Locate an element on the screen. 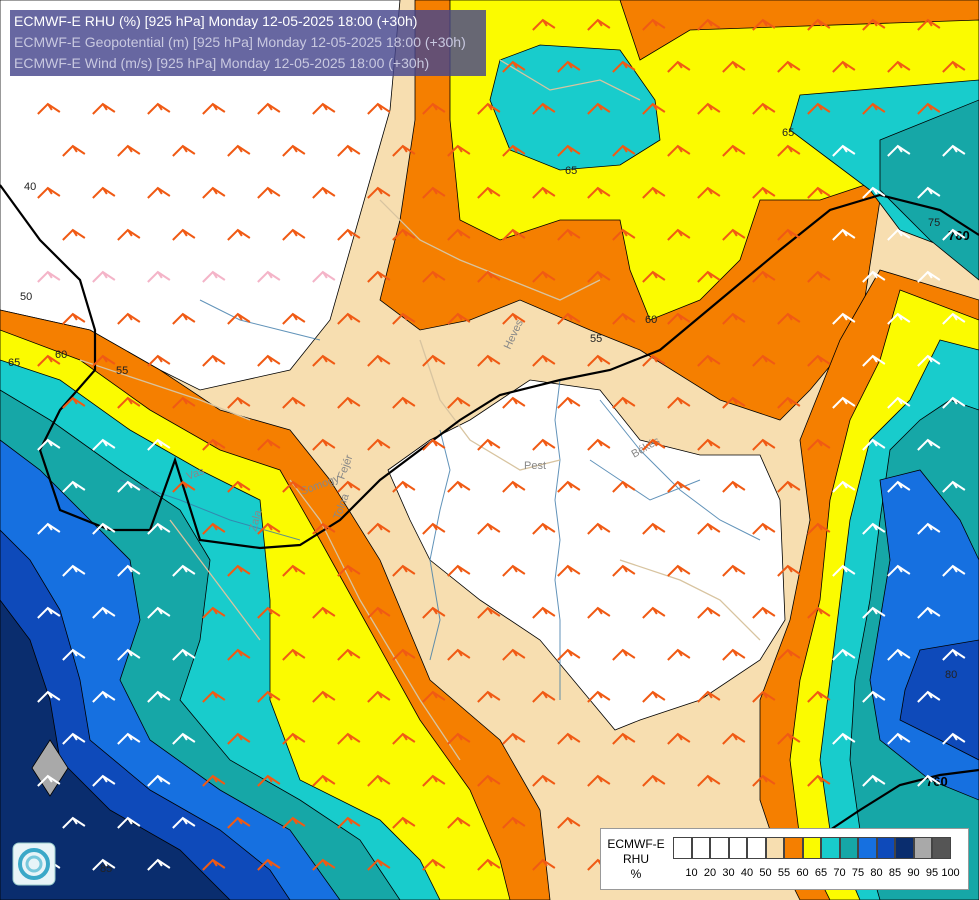 Image resolution: width=979 pixels, height=900 pixels. geopotential-contour-760-south is located at coordinates (904, 799).